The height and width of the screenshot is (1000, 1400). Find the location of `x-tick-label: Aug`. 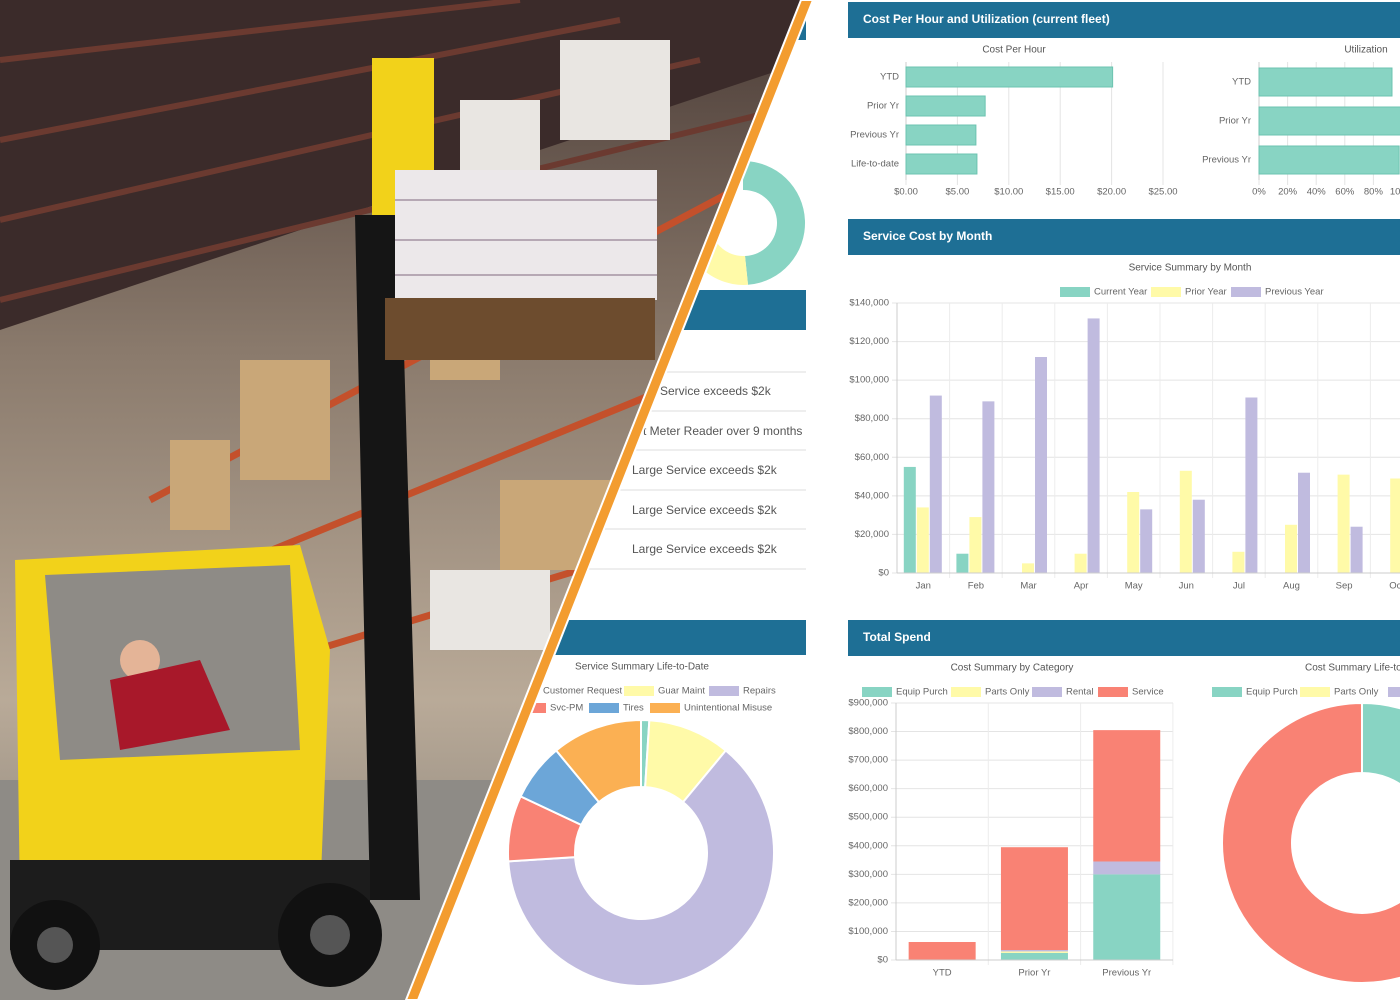

x-tick-label: Aug is located at coordinates (1291, 586).